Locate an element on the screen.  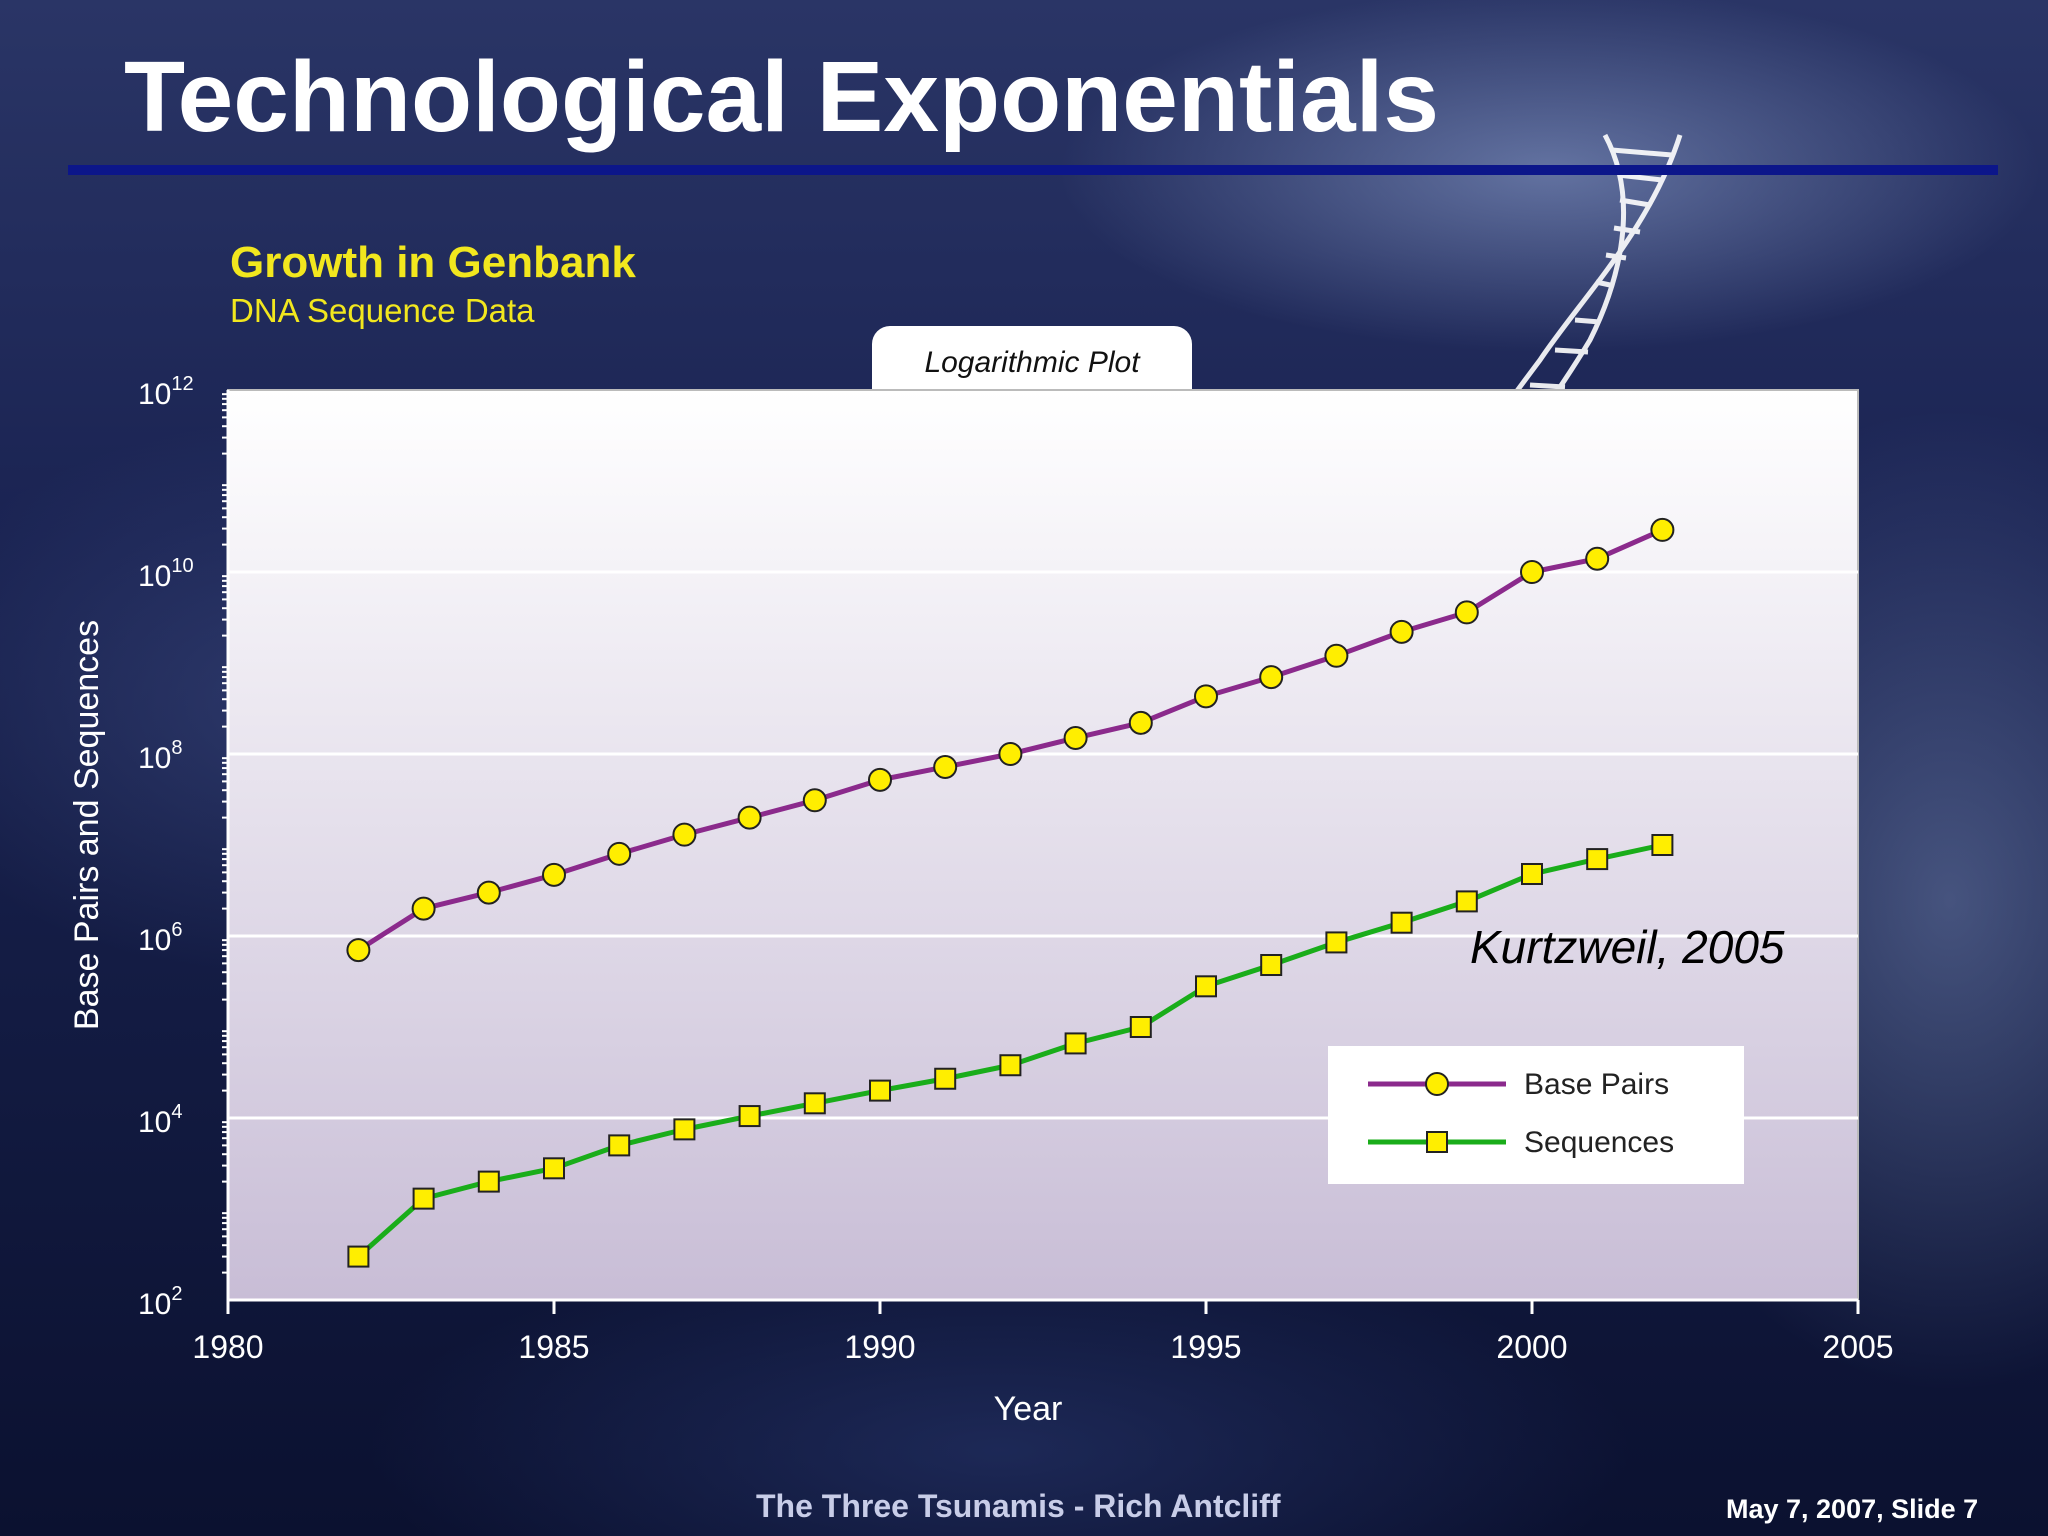
x-tick-label: 2000 is located at coordinates (1531, 1347).